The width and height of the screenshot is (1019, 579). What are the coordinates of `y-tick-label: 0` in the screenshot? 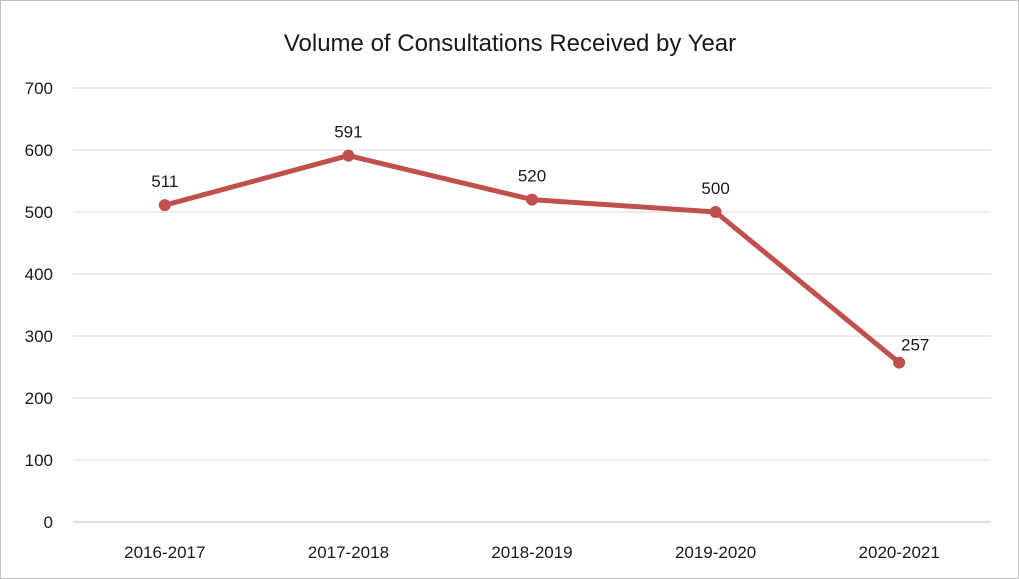 It's located at (48, 522).